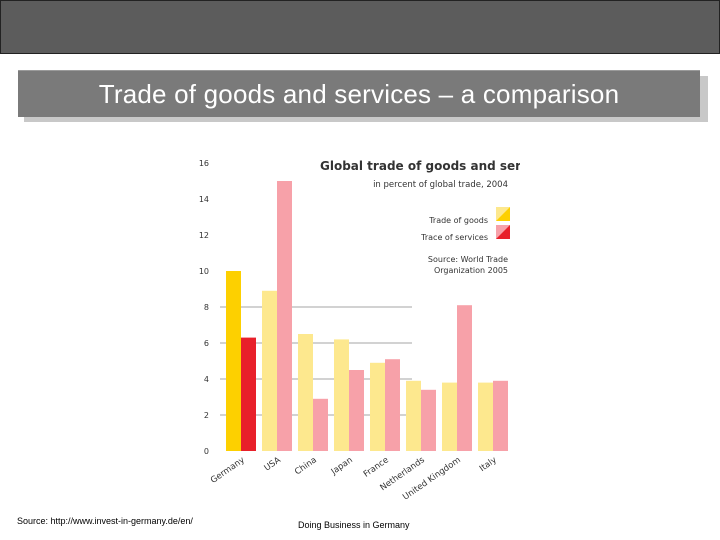 The width and height of the screenshot is (720, 540). Describe the element at coordinates (360, 27) in the screenshot. I see `top-header-band` at that location.